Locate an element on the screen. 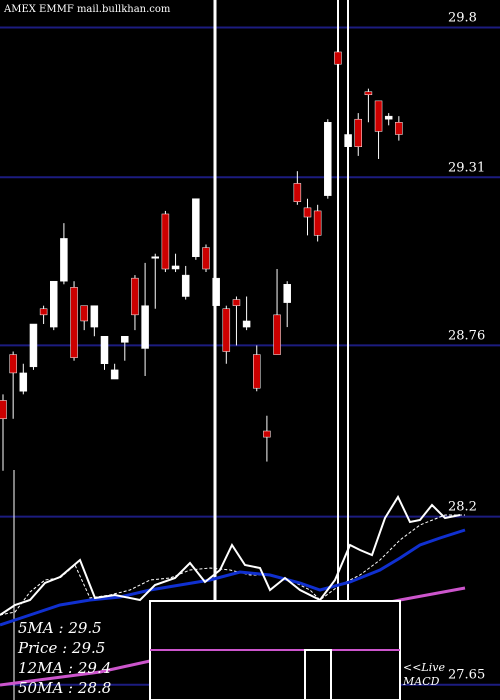 This screenshot has width=500, height=700. legend-entry: Price : 29.5 is located at coordinates (61, 648).